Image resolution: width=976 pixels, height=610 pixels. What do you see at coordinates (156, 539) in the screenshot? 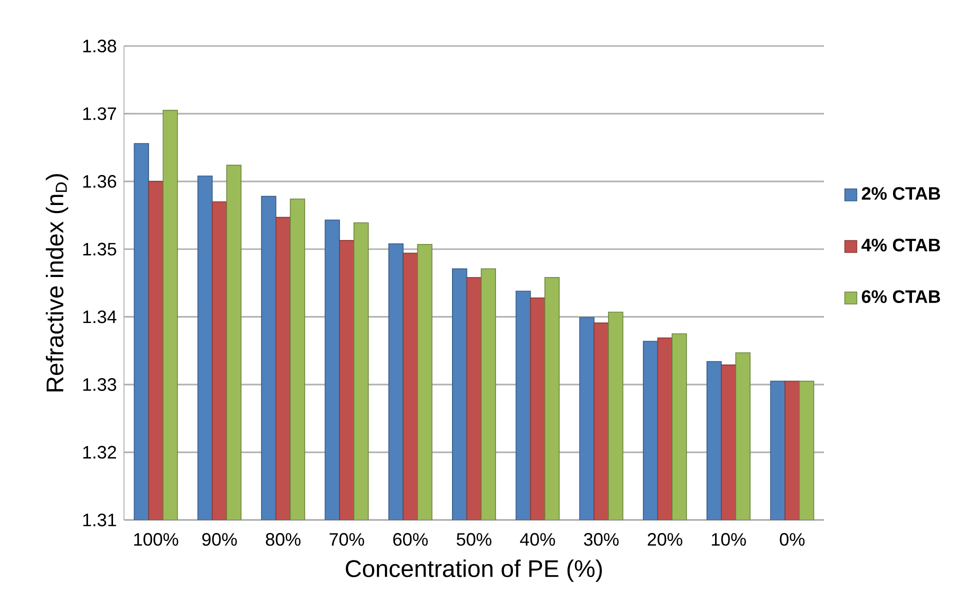
I see `x-tick-label: 100%` at bounding box center [156, 539].